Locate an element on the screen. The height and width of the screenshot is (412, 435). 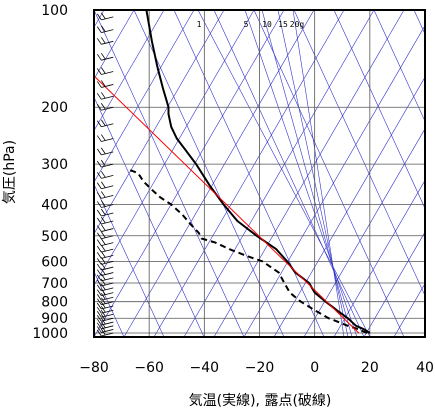
x-tick-label: 40 is located at coordinates (425, 368).